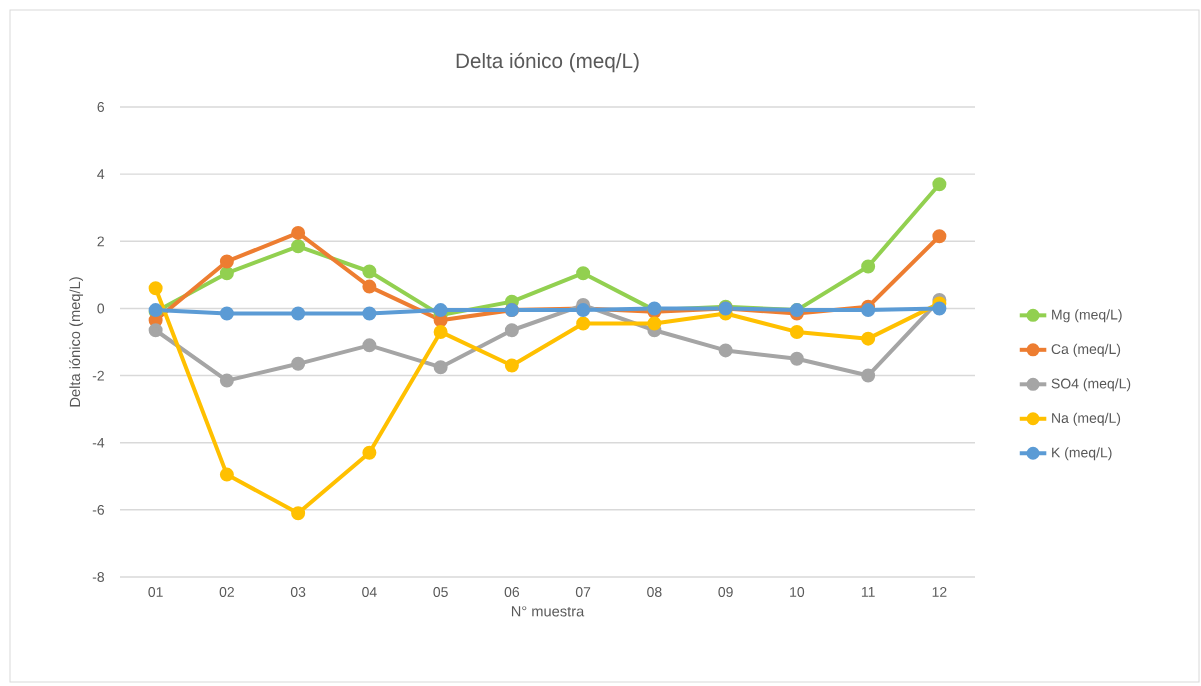  I want to click on legend-label: K (meq/L), so click(1082, 454).